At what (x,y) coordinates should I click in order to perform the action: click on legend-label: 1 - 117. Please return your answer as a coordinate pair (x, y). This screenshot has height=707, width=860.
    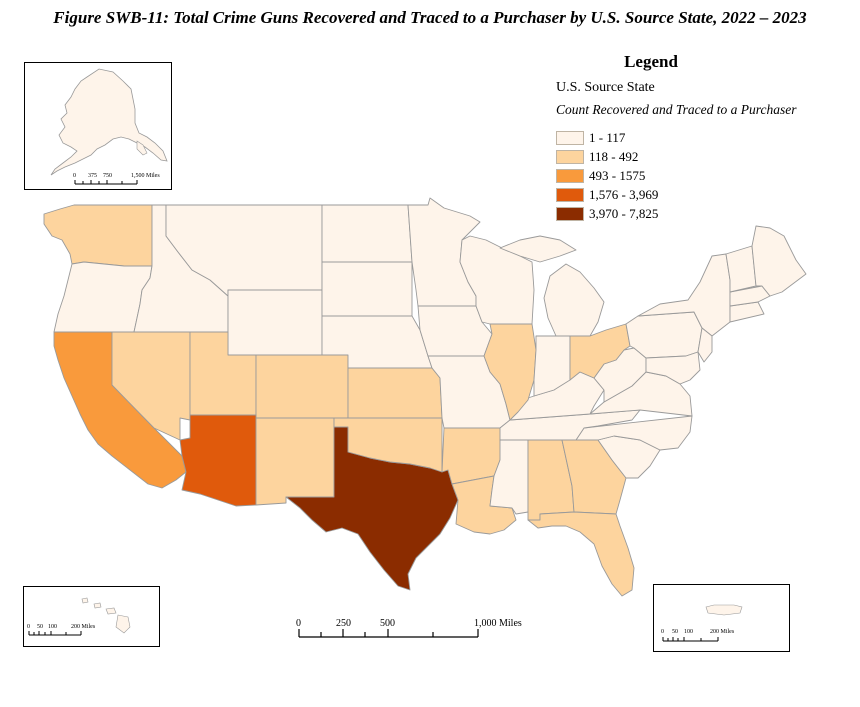
    Looking at the image, I should click on (607, 137).